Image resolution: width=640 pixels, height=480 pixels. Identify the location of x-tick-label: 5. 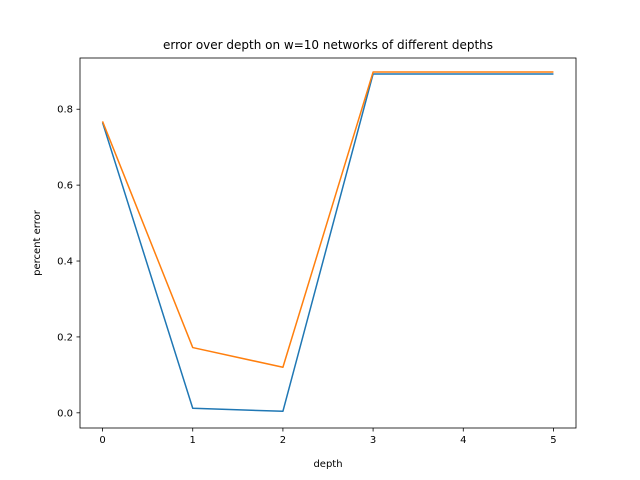
(553, 440).